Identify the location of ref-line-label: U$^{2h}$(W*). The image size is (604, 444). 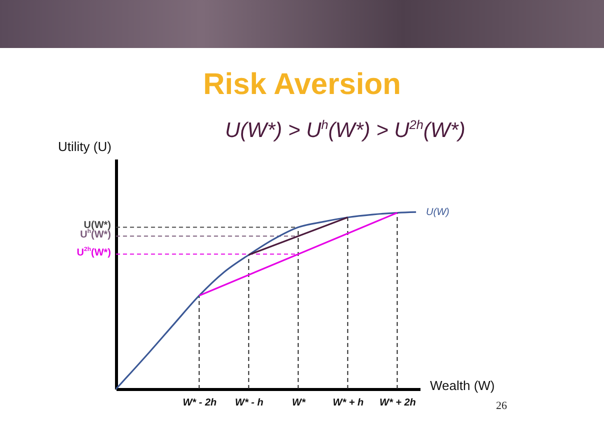
(93, 252).